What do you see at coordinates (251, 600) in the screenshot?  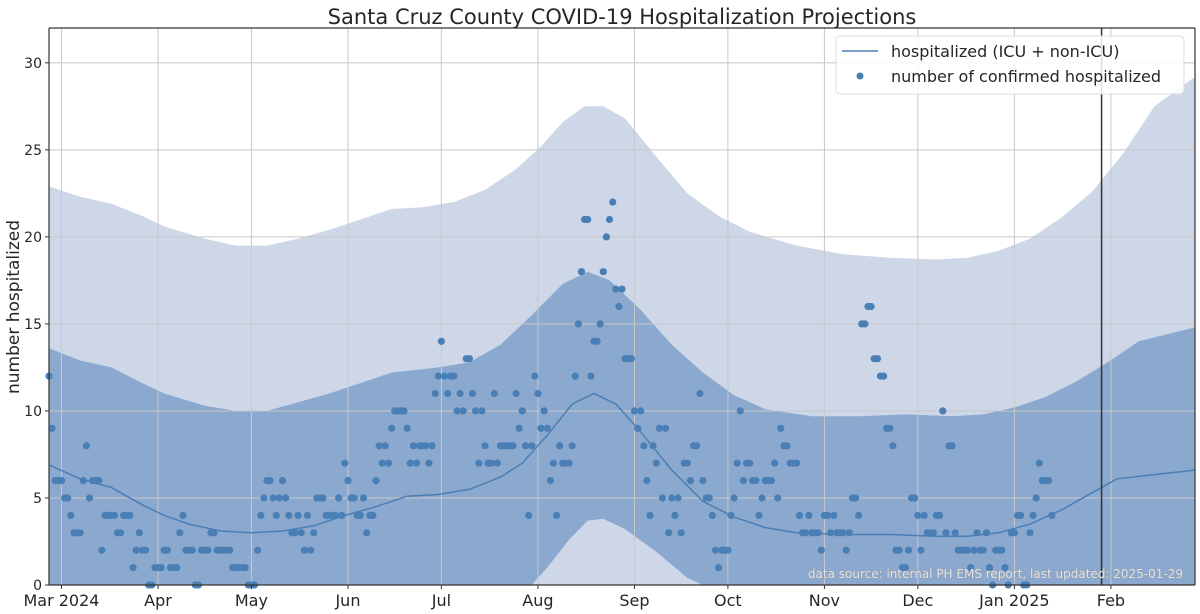 I see `x-tick-label: May` at bounding box center [251, 600].